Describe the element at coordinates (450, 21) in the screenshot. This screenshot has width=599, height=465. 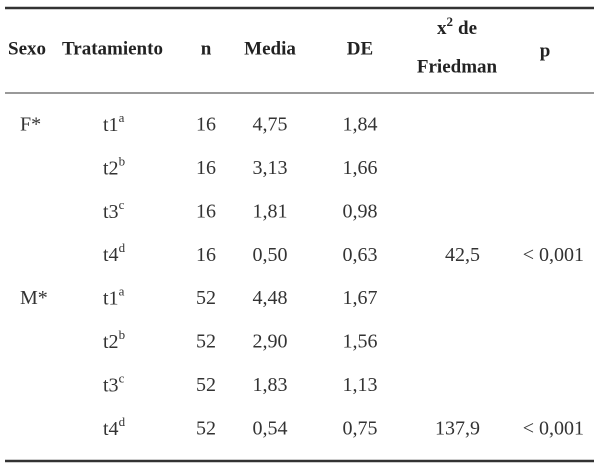
I see `chi-sup: 2` at that location.